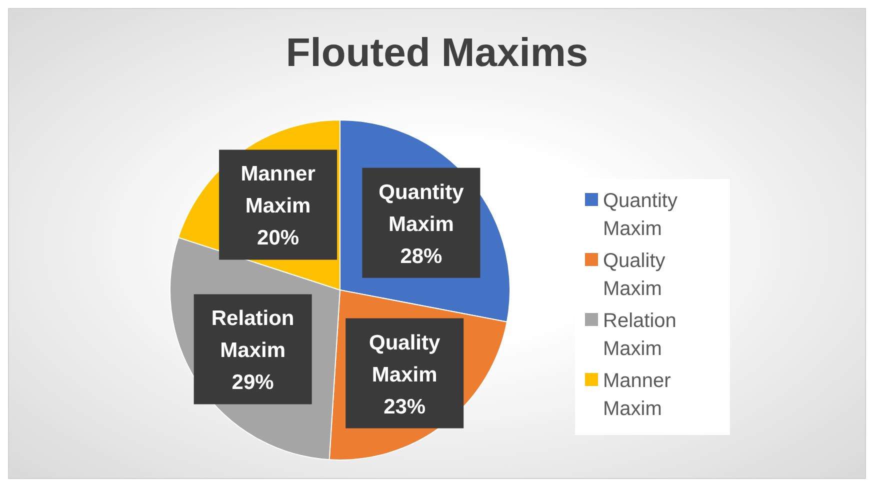 This screenshot has height=485, width=872. Describe the element at coordinates (437, 53) in the screenshot. I see `chart-title: Flouted Maxims` at that location.